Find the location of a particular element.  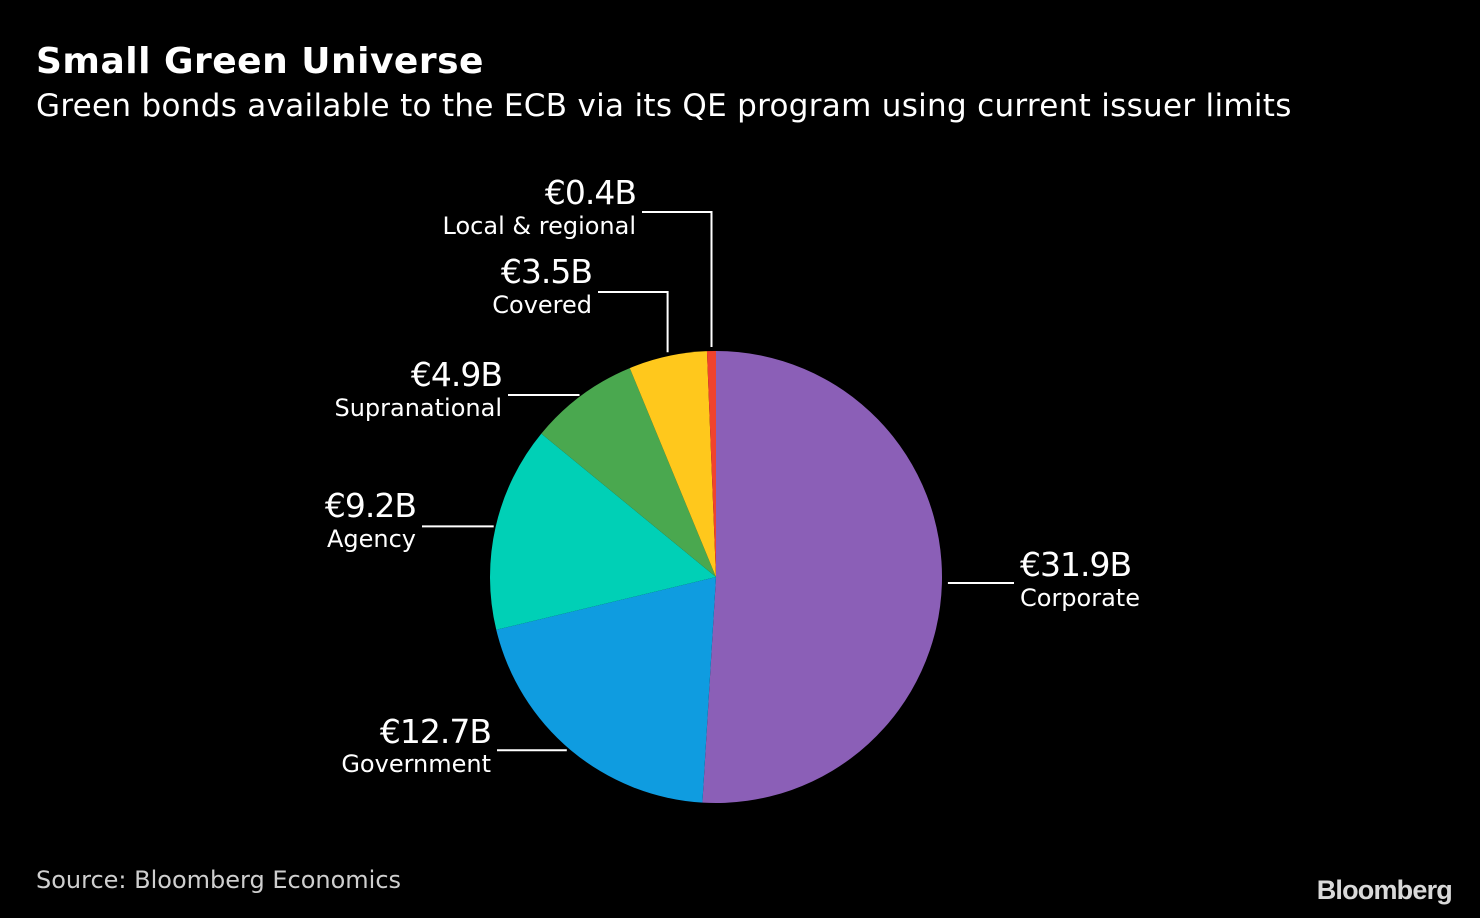

value-label-supranational: €4.9B is located at coordinates (456, 374).